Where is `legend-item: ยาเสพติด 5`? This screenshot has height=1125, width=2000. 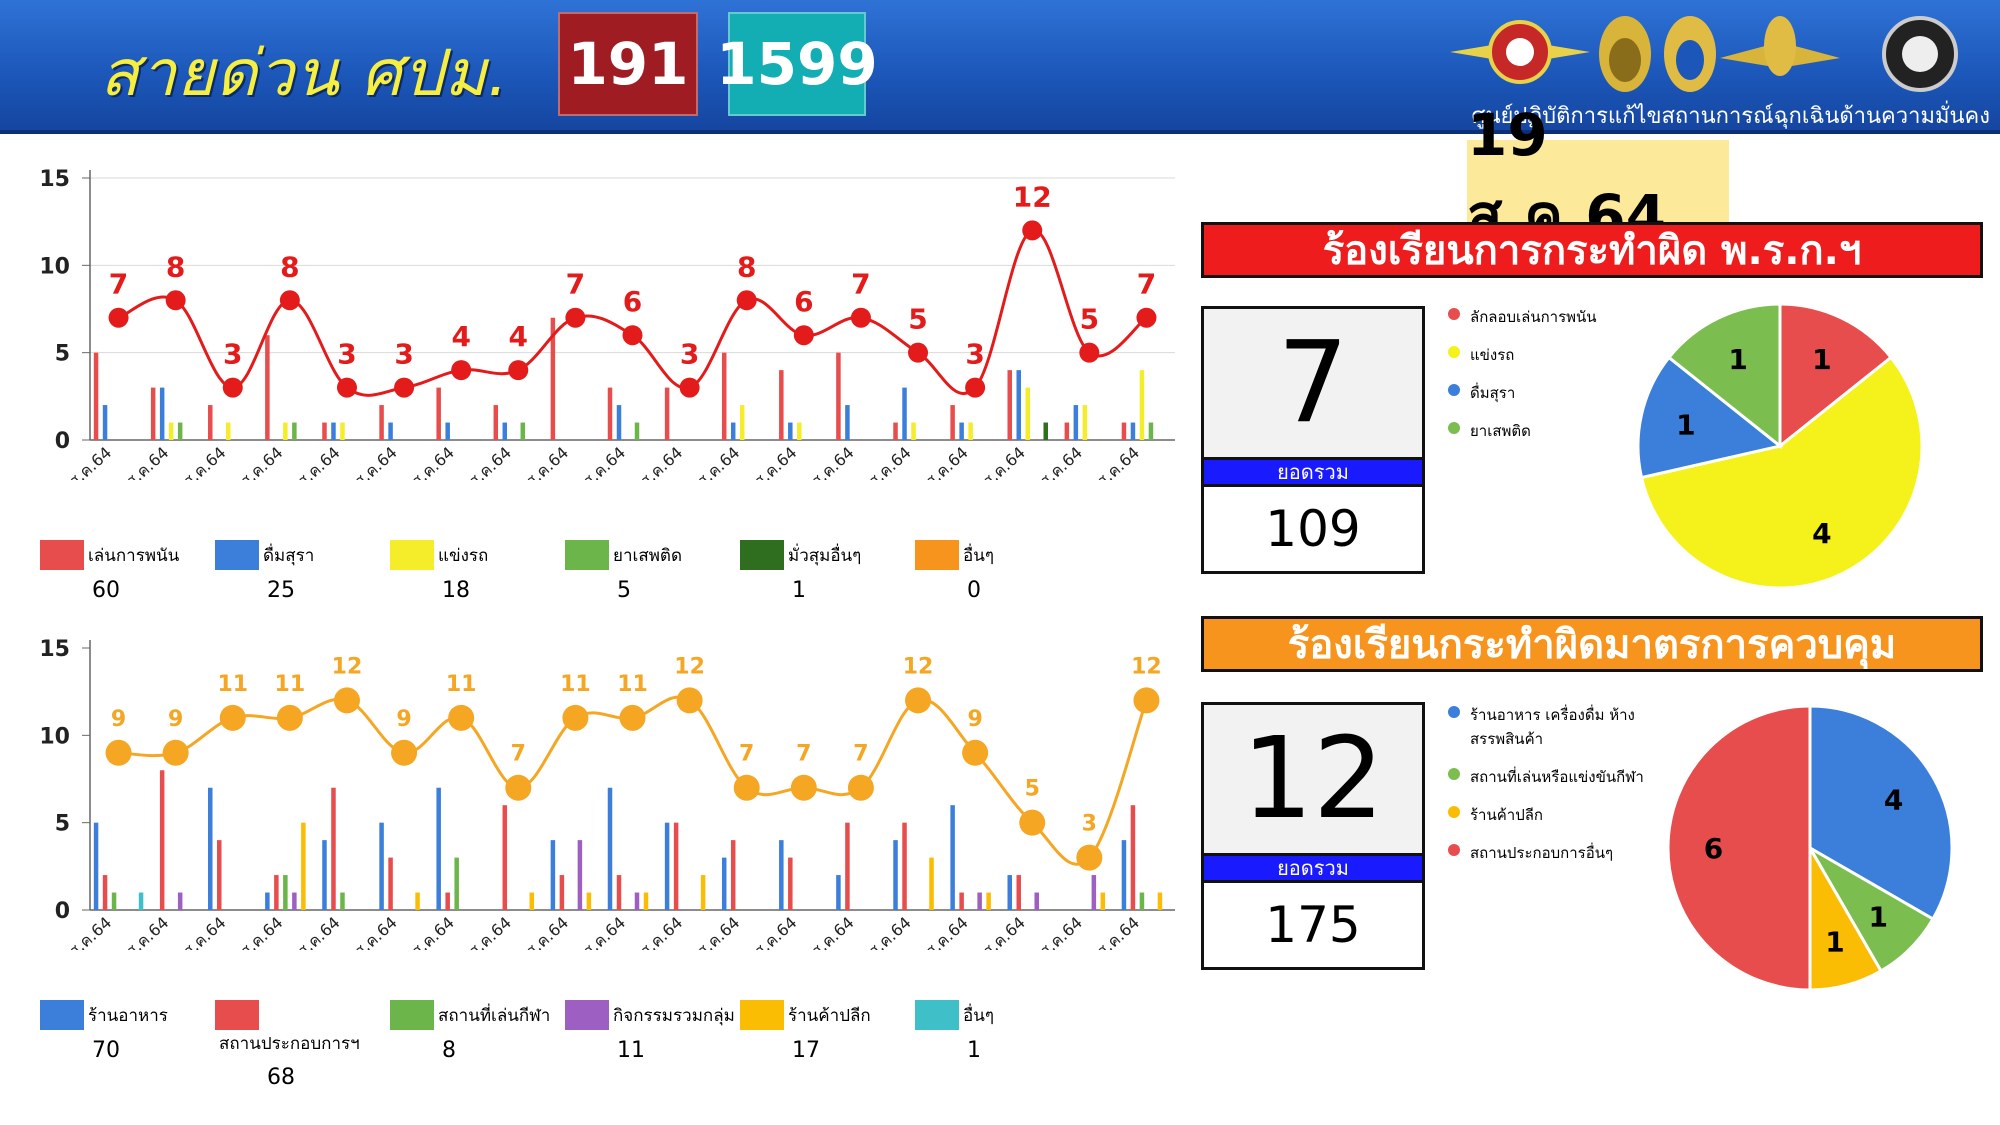
legend-item: ยาเสพติด 5 is located at coordinates (652, 571).